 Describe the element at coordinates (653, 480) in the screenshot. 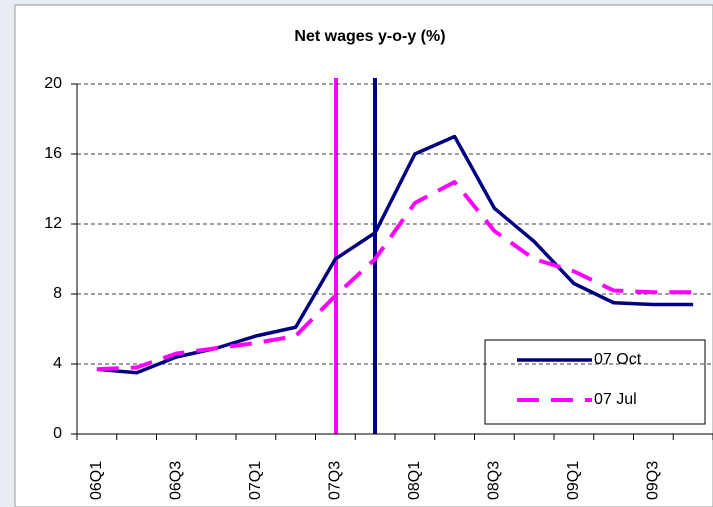

I see `x-tick-label: 09Q3` at that location.